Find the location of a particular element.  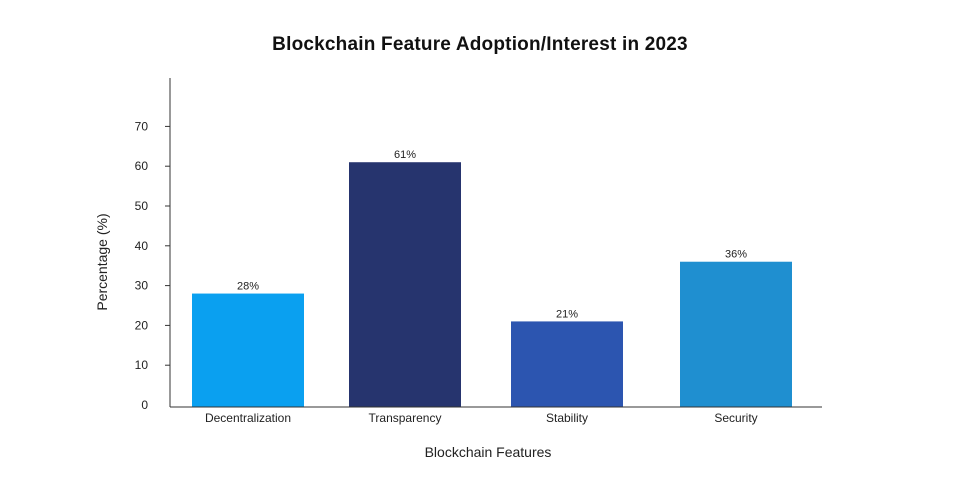

bar-transparency is located at coordinates (405, 284).